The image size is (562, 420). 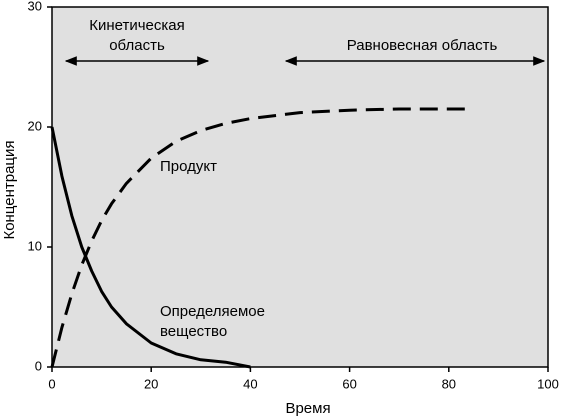 What do you see at coordinates (548, 383) in the screenshot?
I see `x-tick-label: 100` at bounding box center [548, 383].